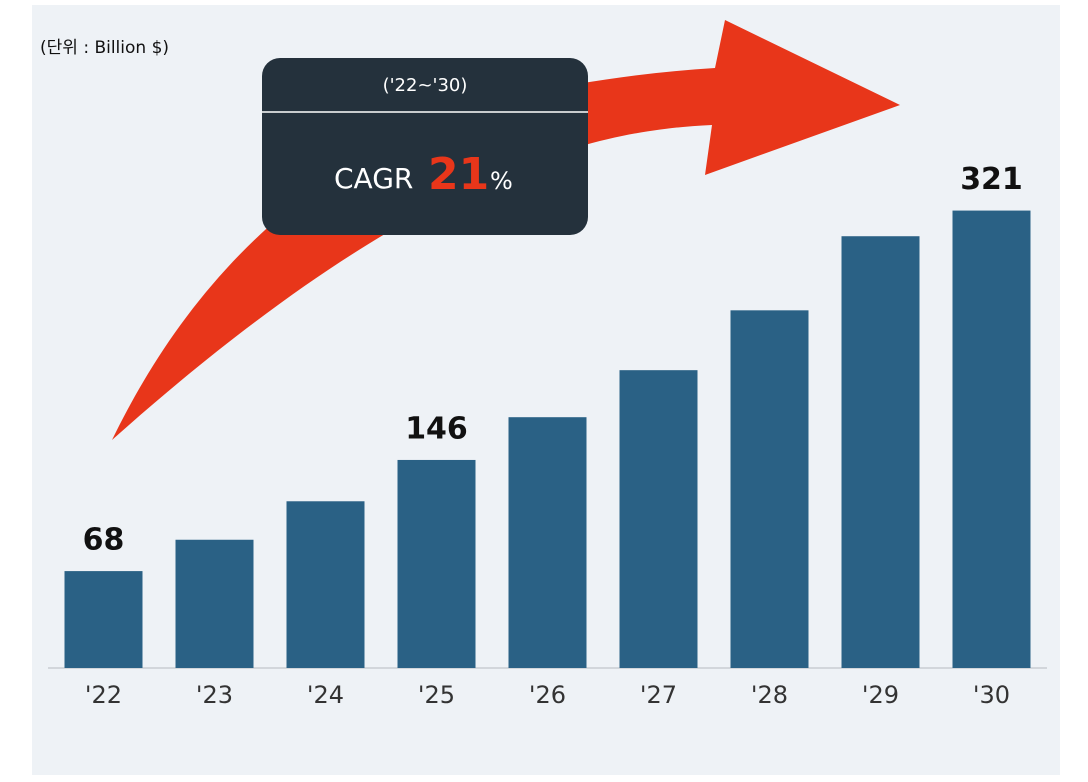 This screenshot has width=1088, height=782. What do you see at coordinates (103, 695) in the screenshot?
I see `x-tick-label: '22` at bounding box center [103, 695].